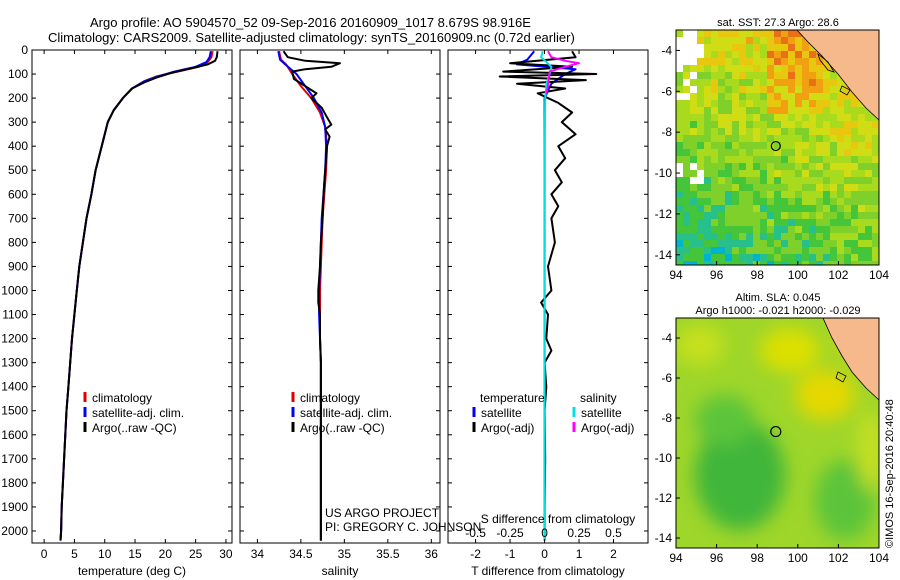 This screenshot has height=580, width=900. What do you see at coordinates (845, 90) in the screenshot?
I see `coastline-island` at bounding box center [845, 90].